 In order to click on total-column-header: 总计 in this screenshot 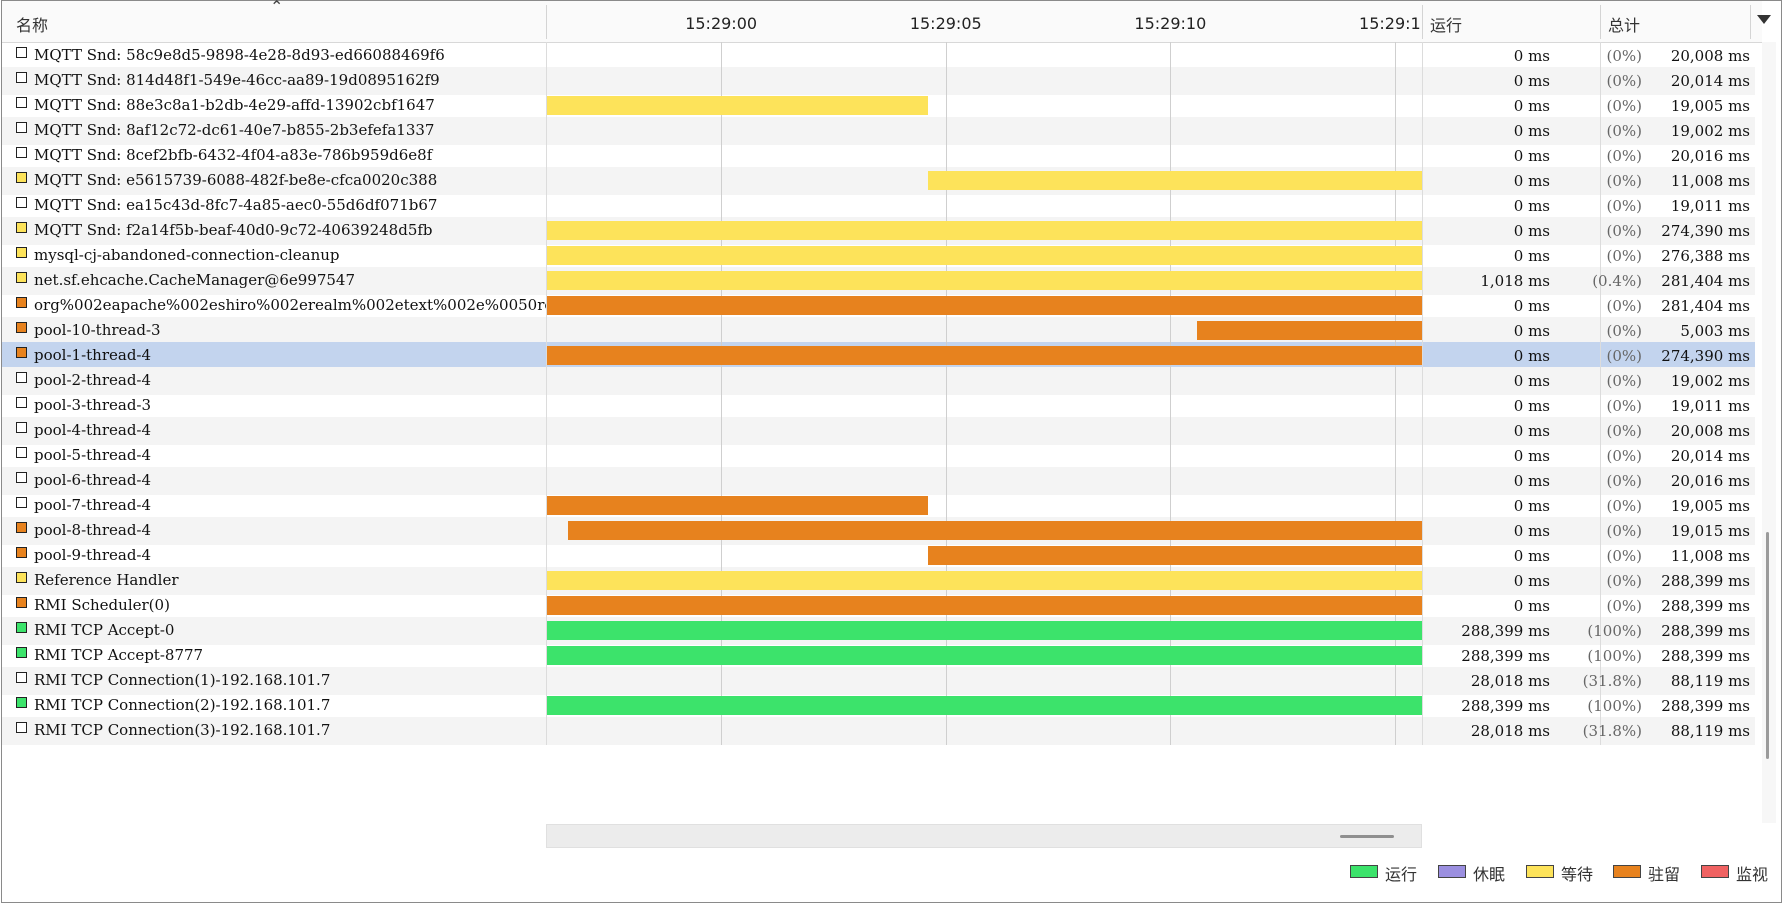, I will do `click(1675, 21)`.